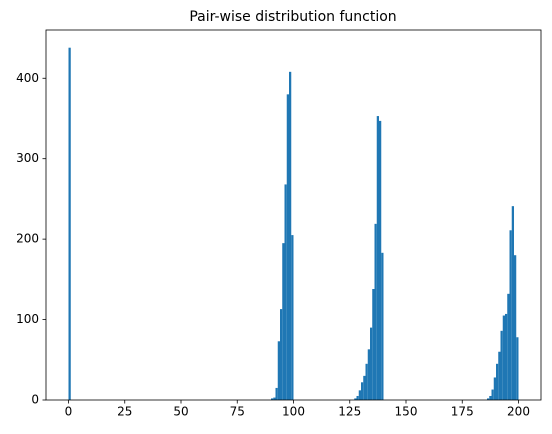 This screenshot has width=552, height=434. What do you see at coordinates (293, 412) in the screenshot?
I see `x-tick-label: 100` at bounding box center [293, 412].